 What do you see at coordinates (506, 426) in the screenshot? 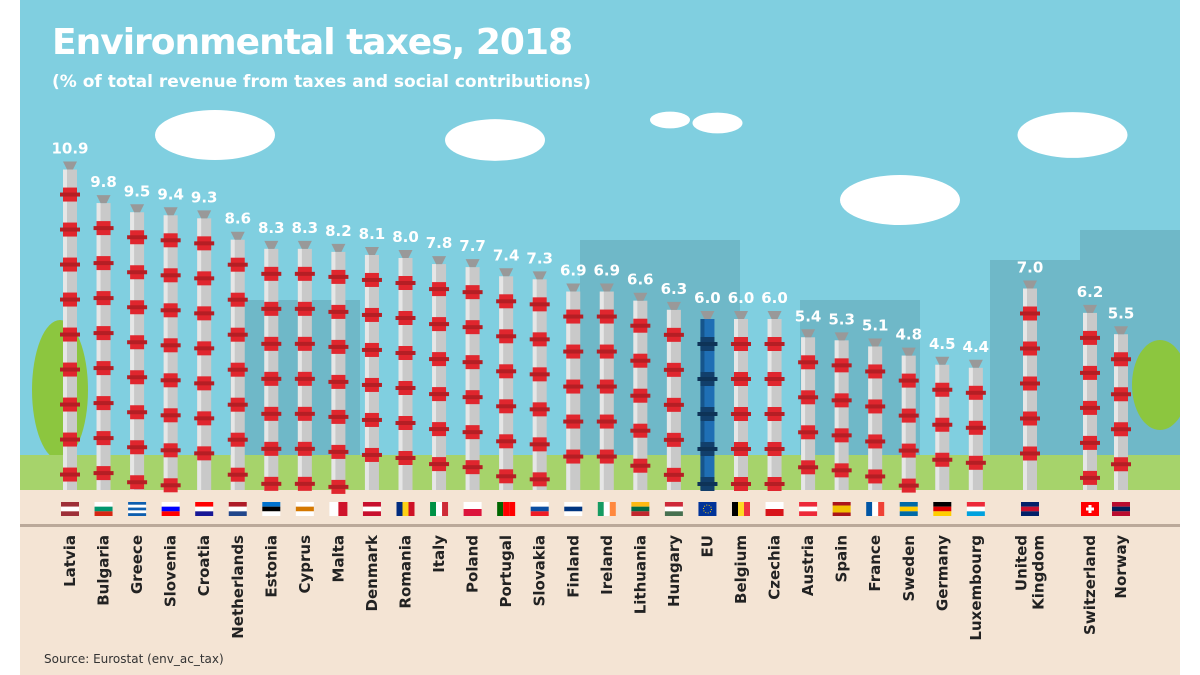
I see `bar-portugal: 7.4 Portugal` at bounding box center [506, 426].